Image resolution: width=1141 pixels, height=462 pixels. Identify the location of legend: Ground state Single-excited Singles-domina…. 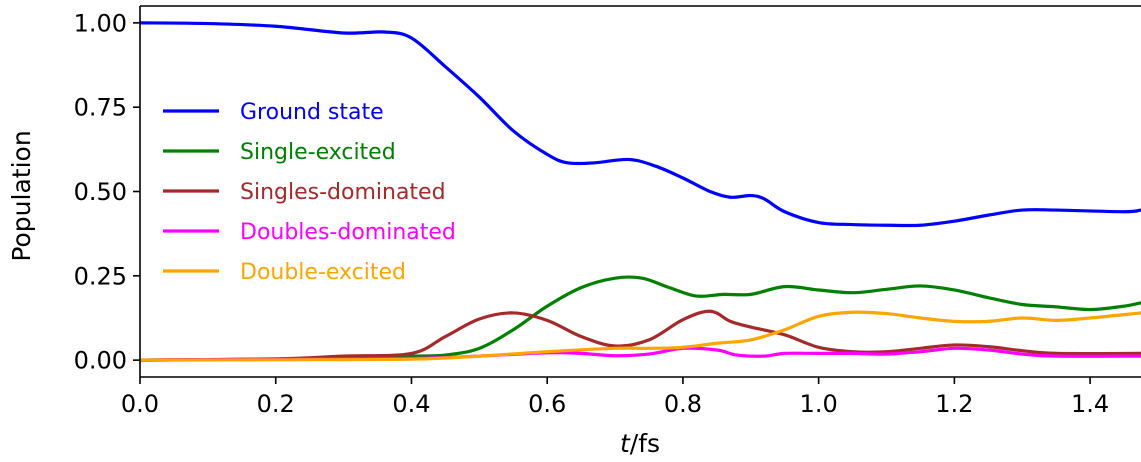
(309, 192).